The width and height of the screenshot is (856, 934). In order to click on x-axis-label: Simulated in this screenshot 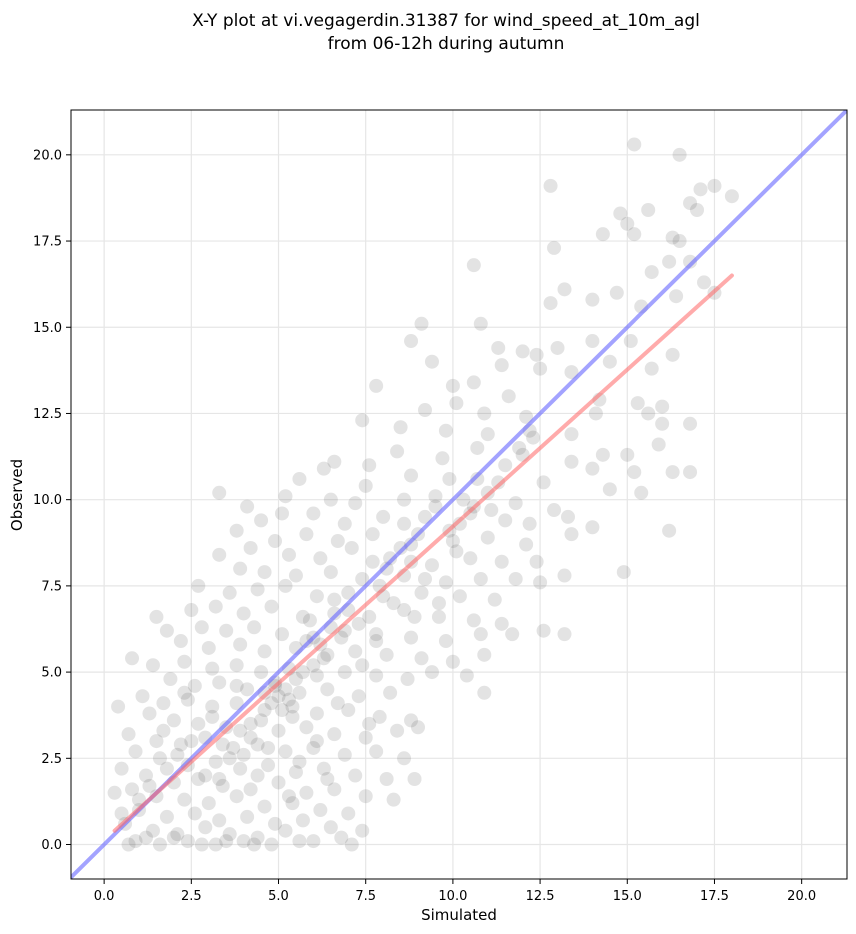, I will do `click(459, 915)`.